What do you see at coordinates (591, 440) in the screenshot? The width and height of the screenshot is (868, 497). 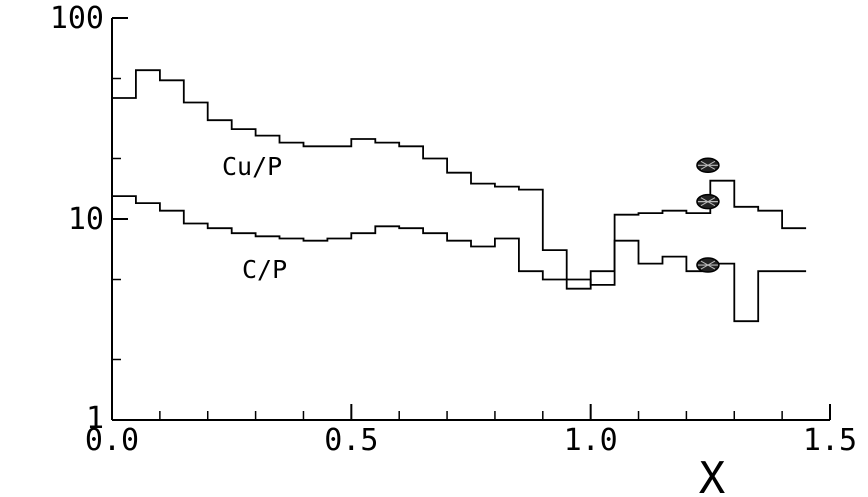 I see `x-tick-label: 1.0` at bounding box center [591, 440].